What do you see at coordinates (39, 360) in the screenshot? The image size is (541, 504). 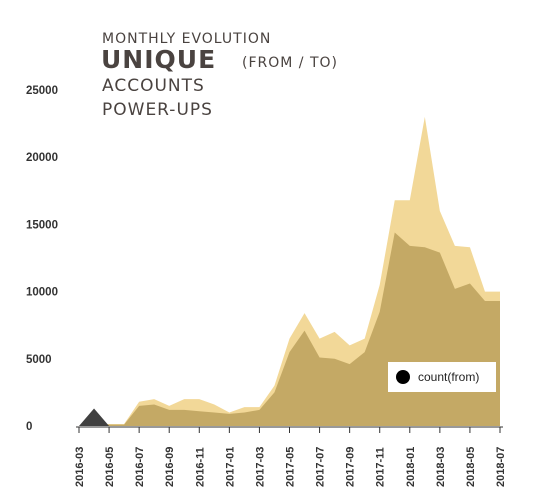 I see `y-tick-label: 5000` at bounding box center [39, 360].